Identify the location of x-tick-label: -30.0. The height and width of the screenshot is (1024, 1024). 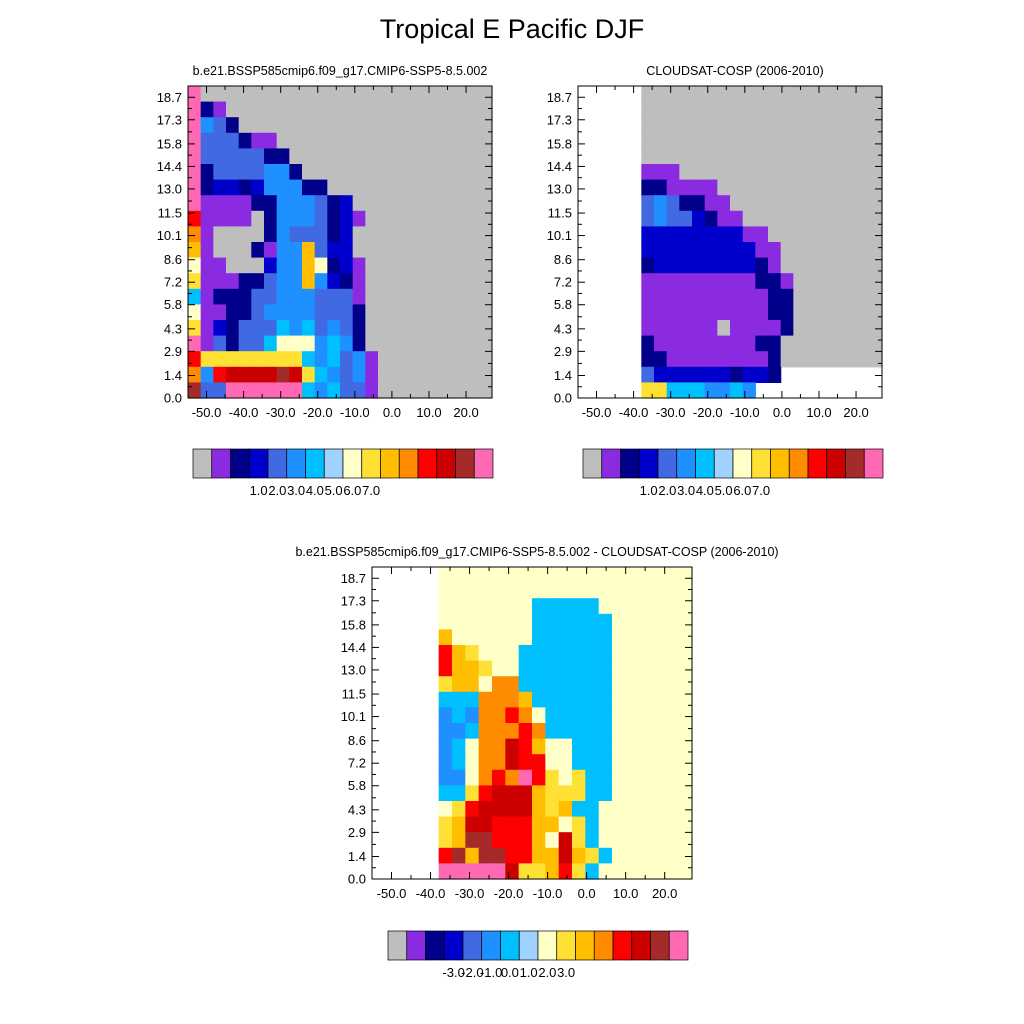
(281, 412).